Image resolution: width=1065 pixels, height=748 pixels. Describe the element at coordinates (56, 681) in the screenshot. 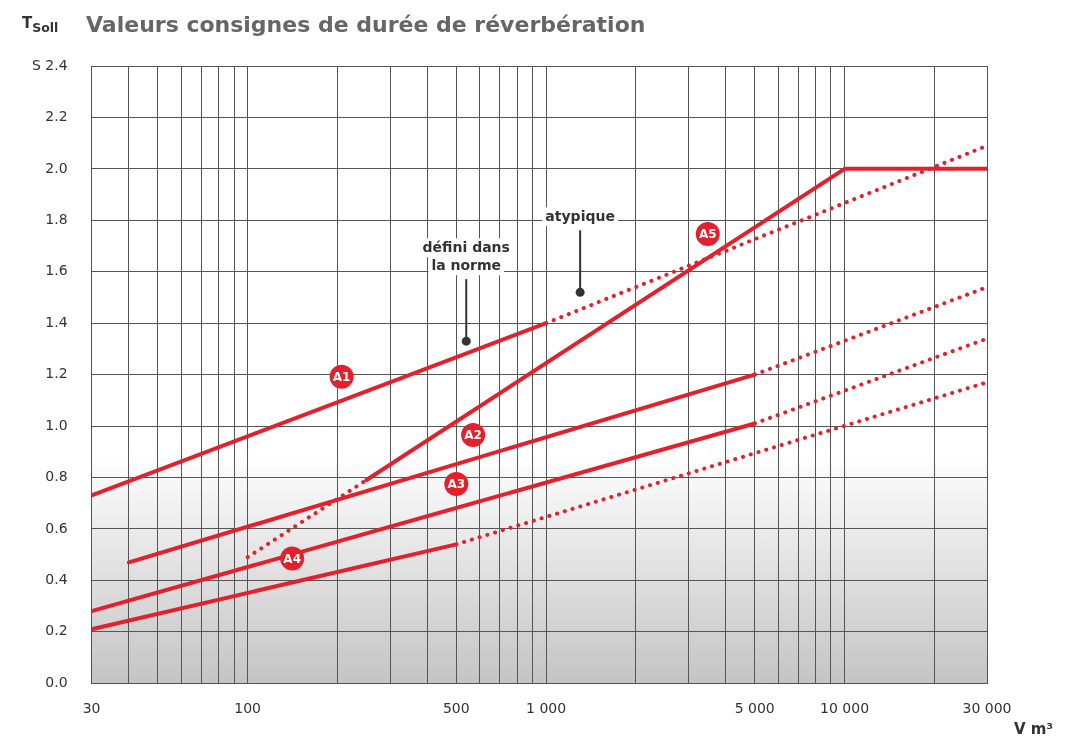

I see `y-tick-label: 0.0` at that location.